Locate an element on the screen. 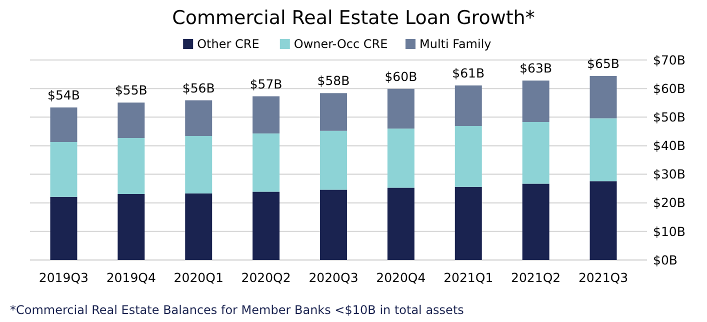  legend-label: Multi Family is located at coordinates (456, 44).